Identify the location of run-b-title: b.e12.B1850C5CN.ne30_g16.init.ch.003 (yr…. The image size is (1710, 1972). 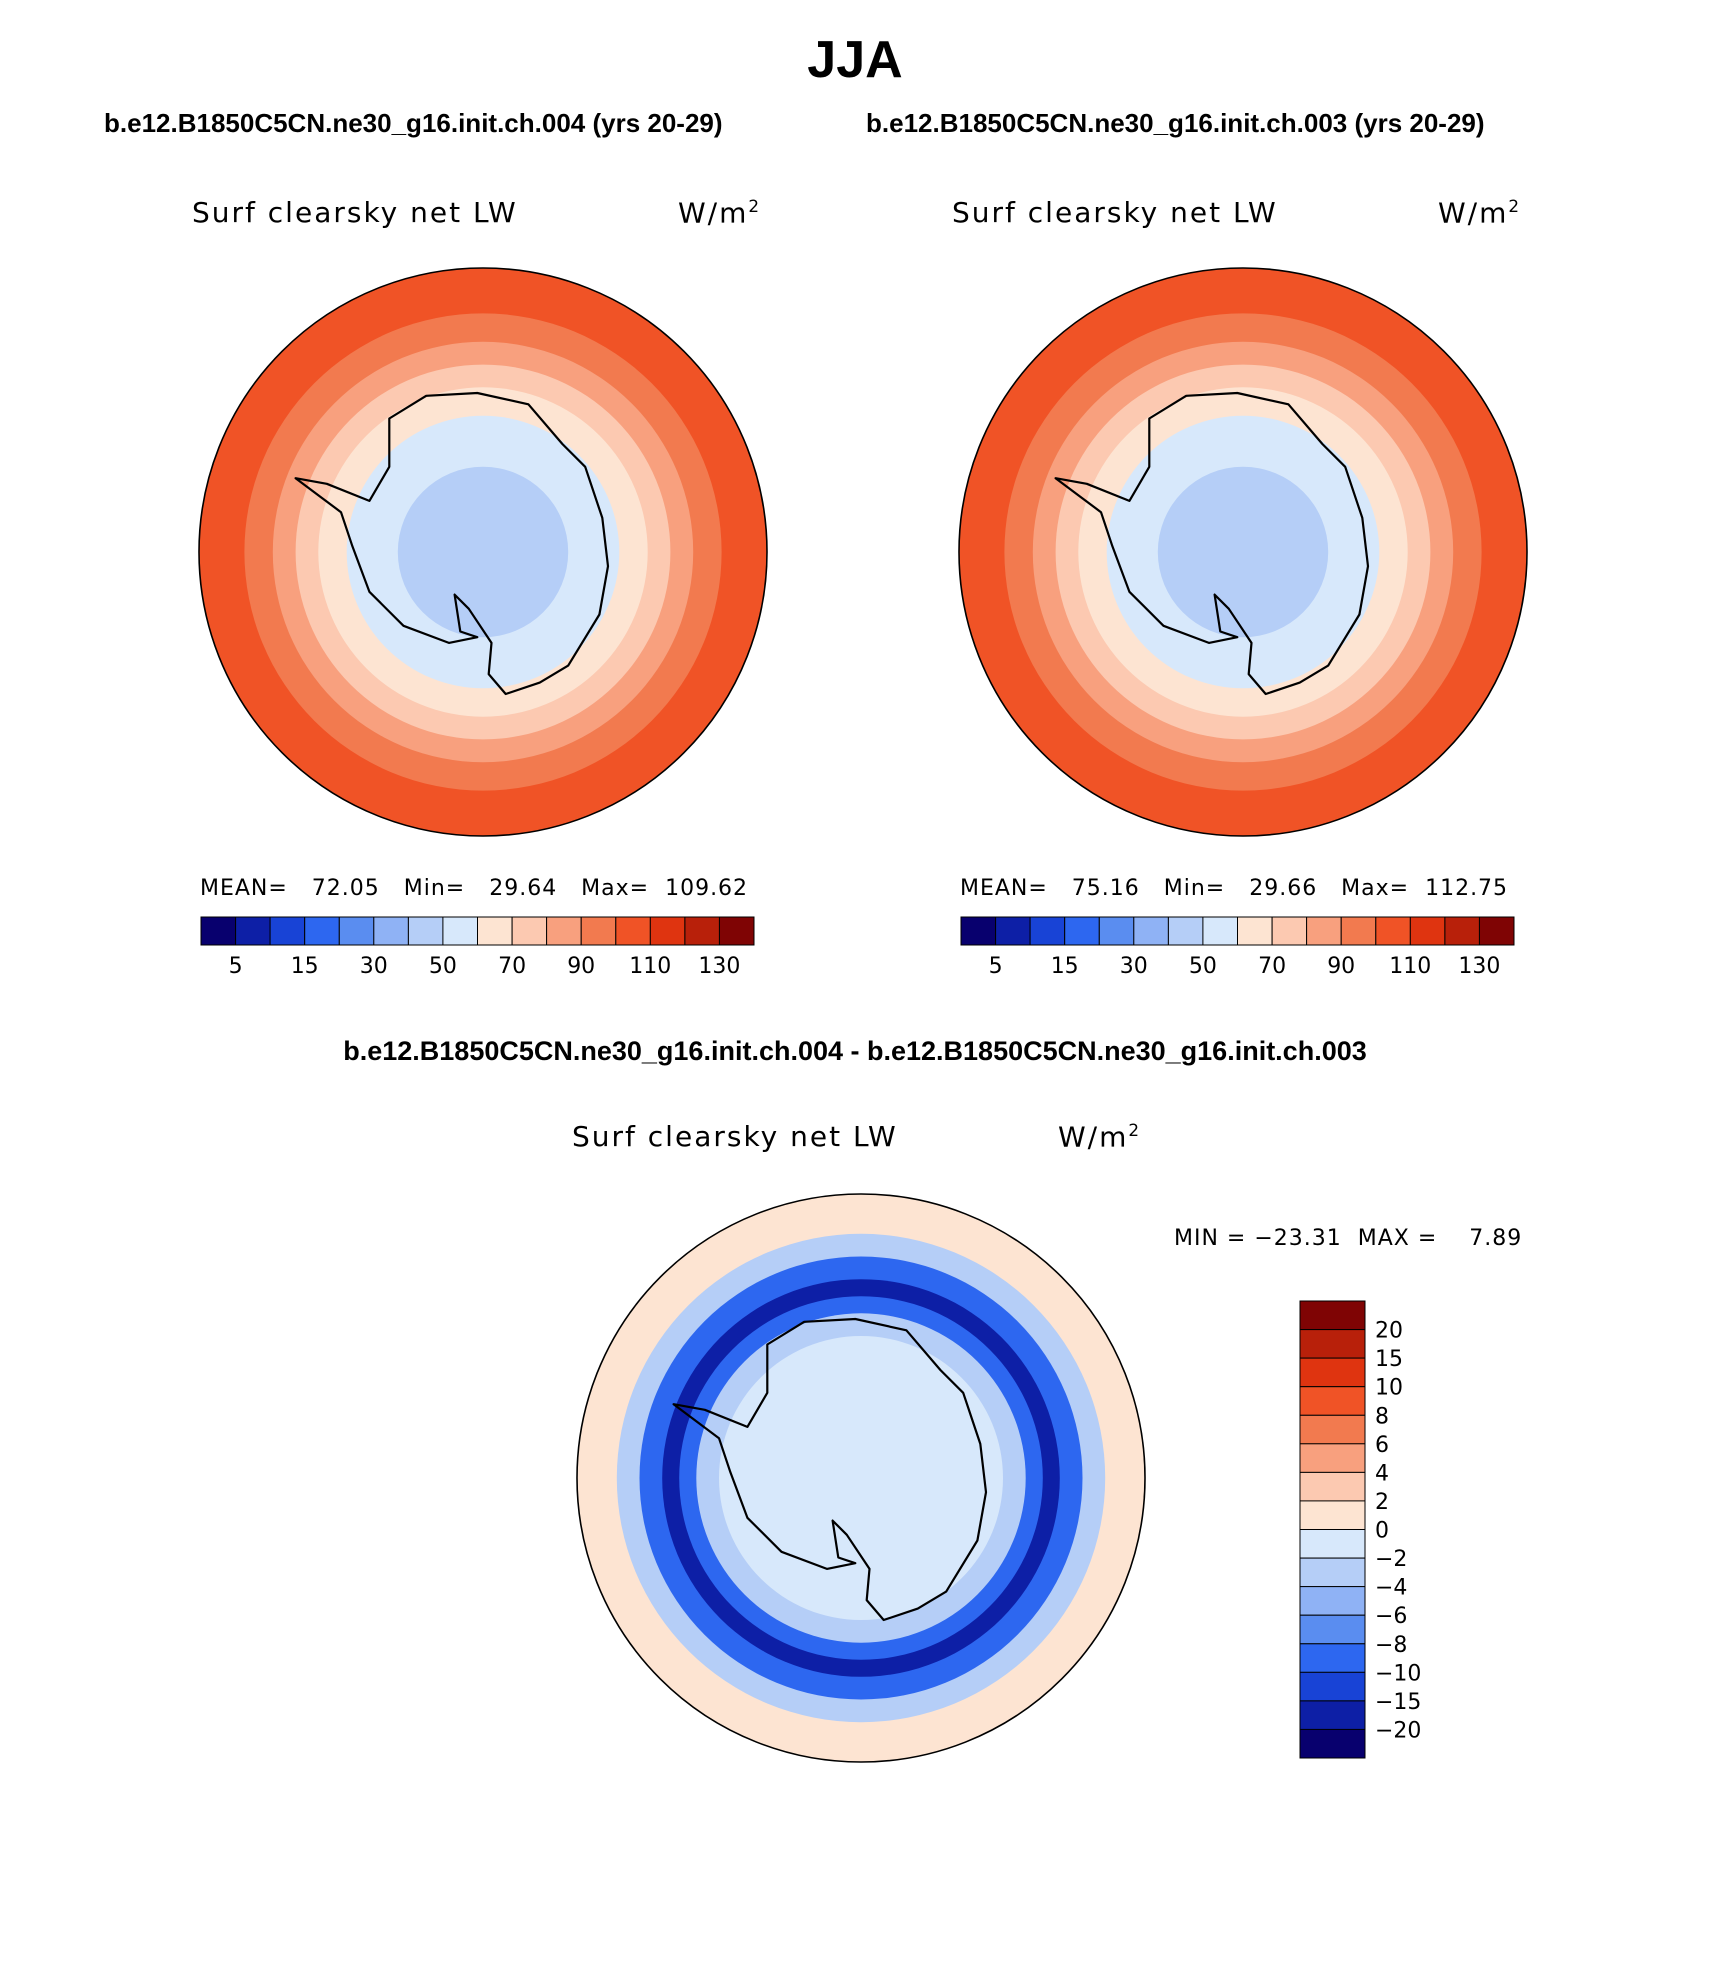
(1175, 123).